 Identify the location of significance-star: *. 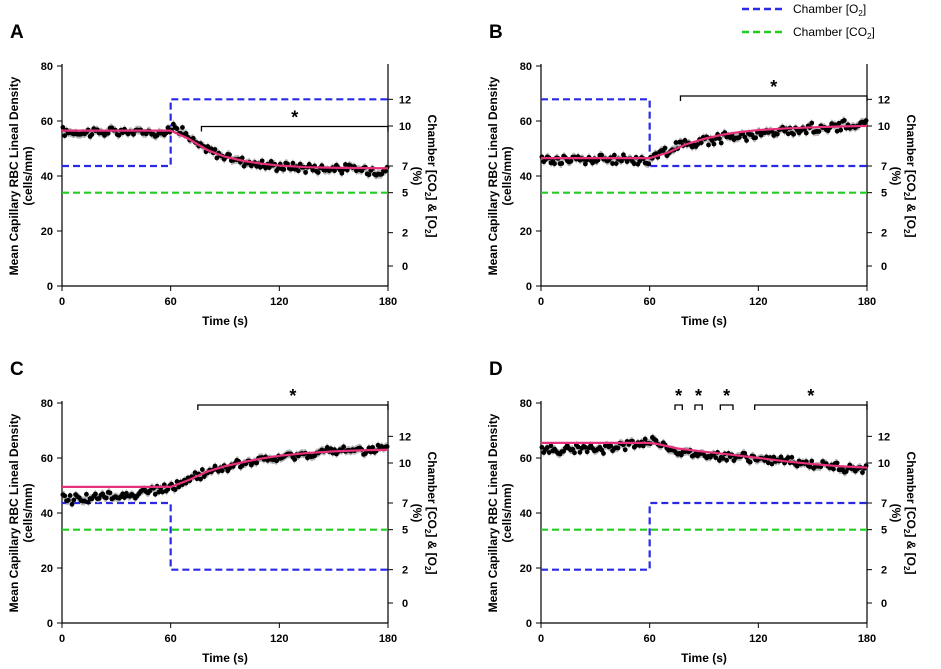
(726, 396).